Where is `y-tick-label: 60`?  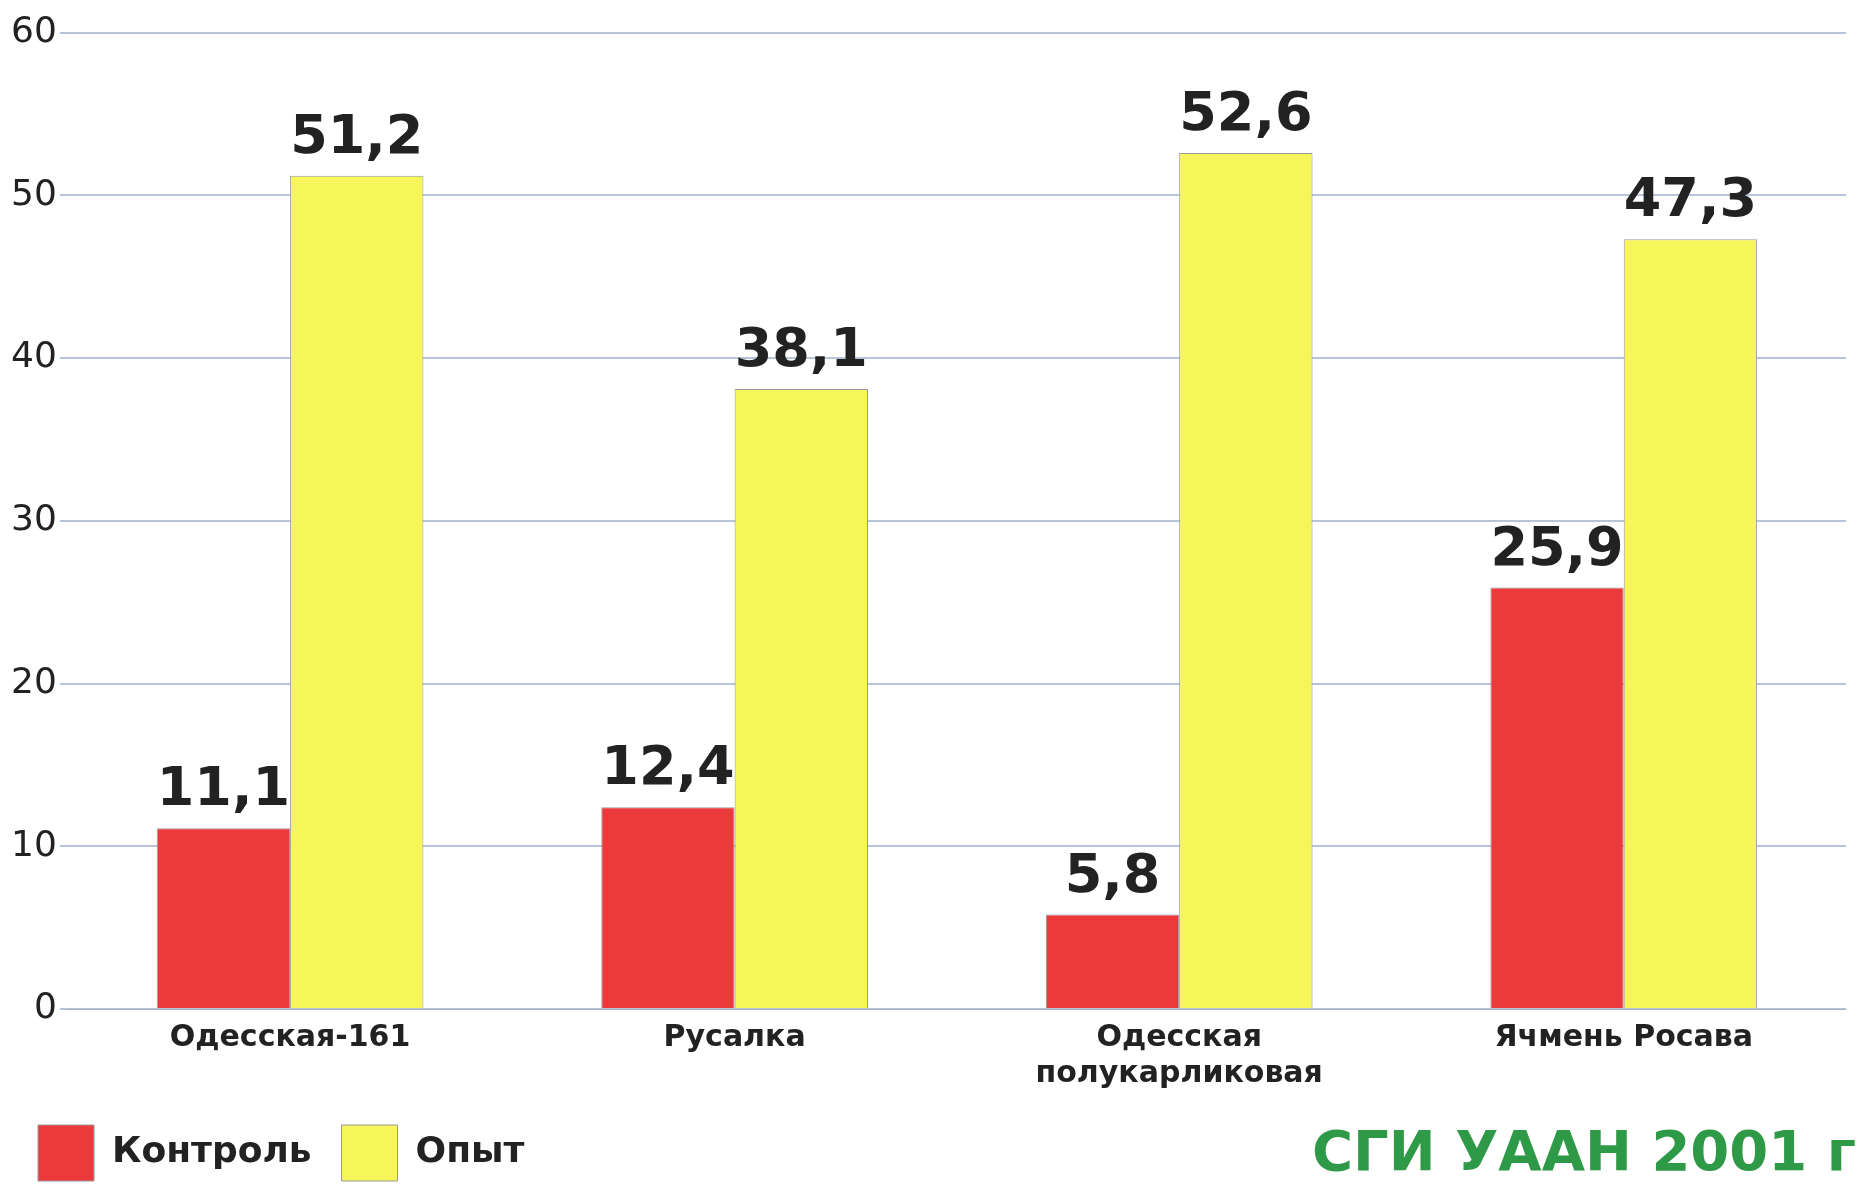
y-tick-label: 60 is located at coordinates (34, 29).